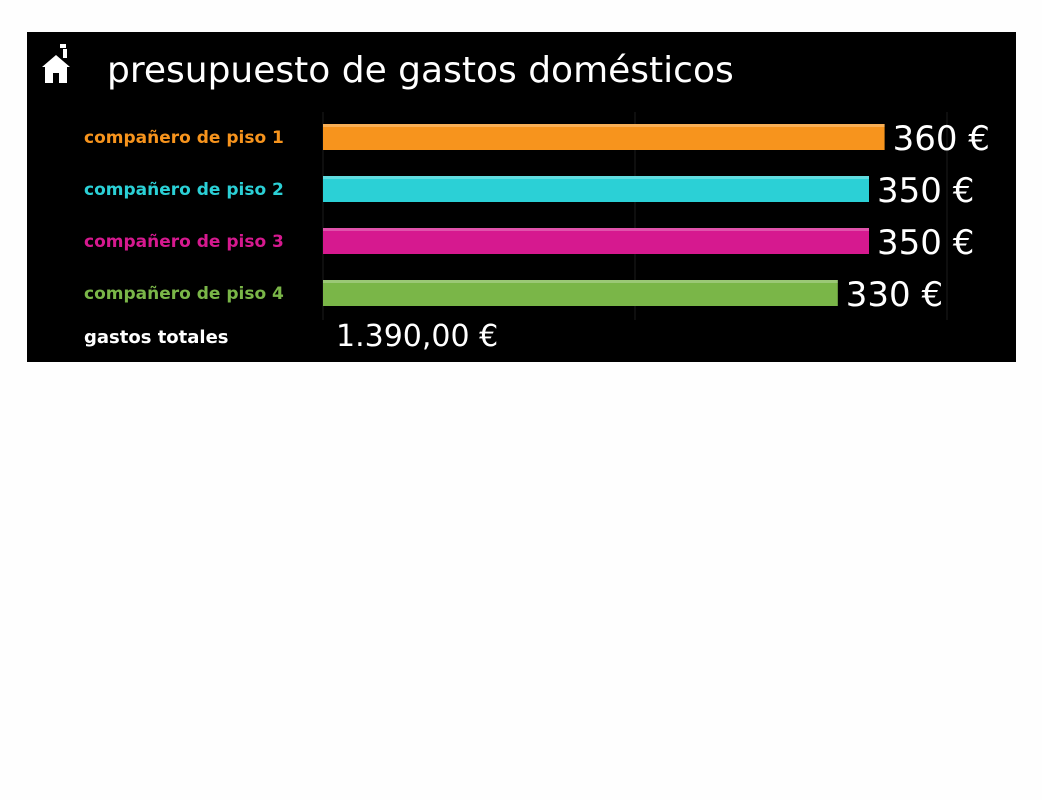 The width and height of the screenshot is (1042, 800). I want to click on total-value: 1.390,00 €, so click(417, 336).